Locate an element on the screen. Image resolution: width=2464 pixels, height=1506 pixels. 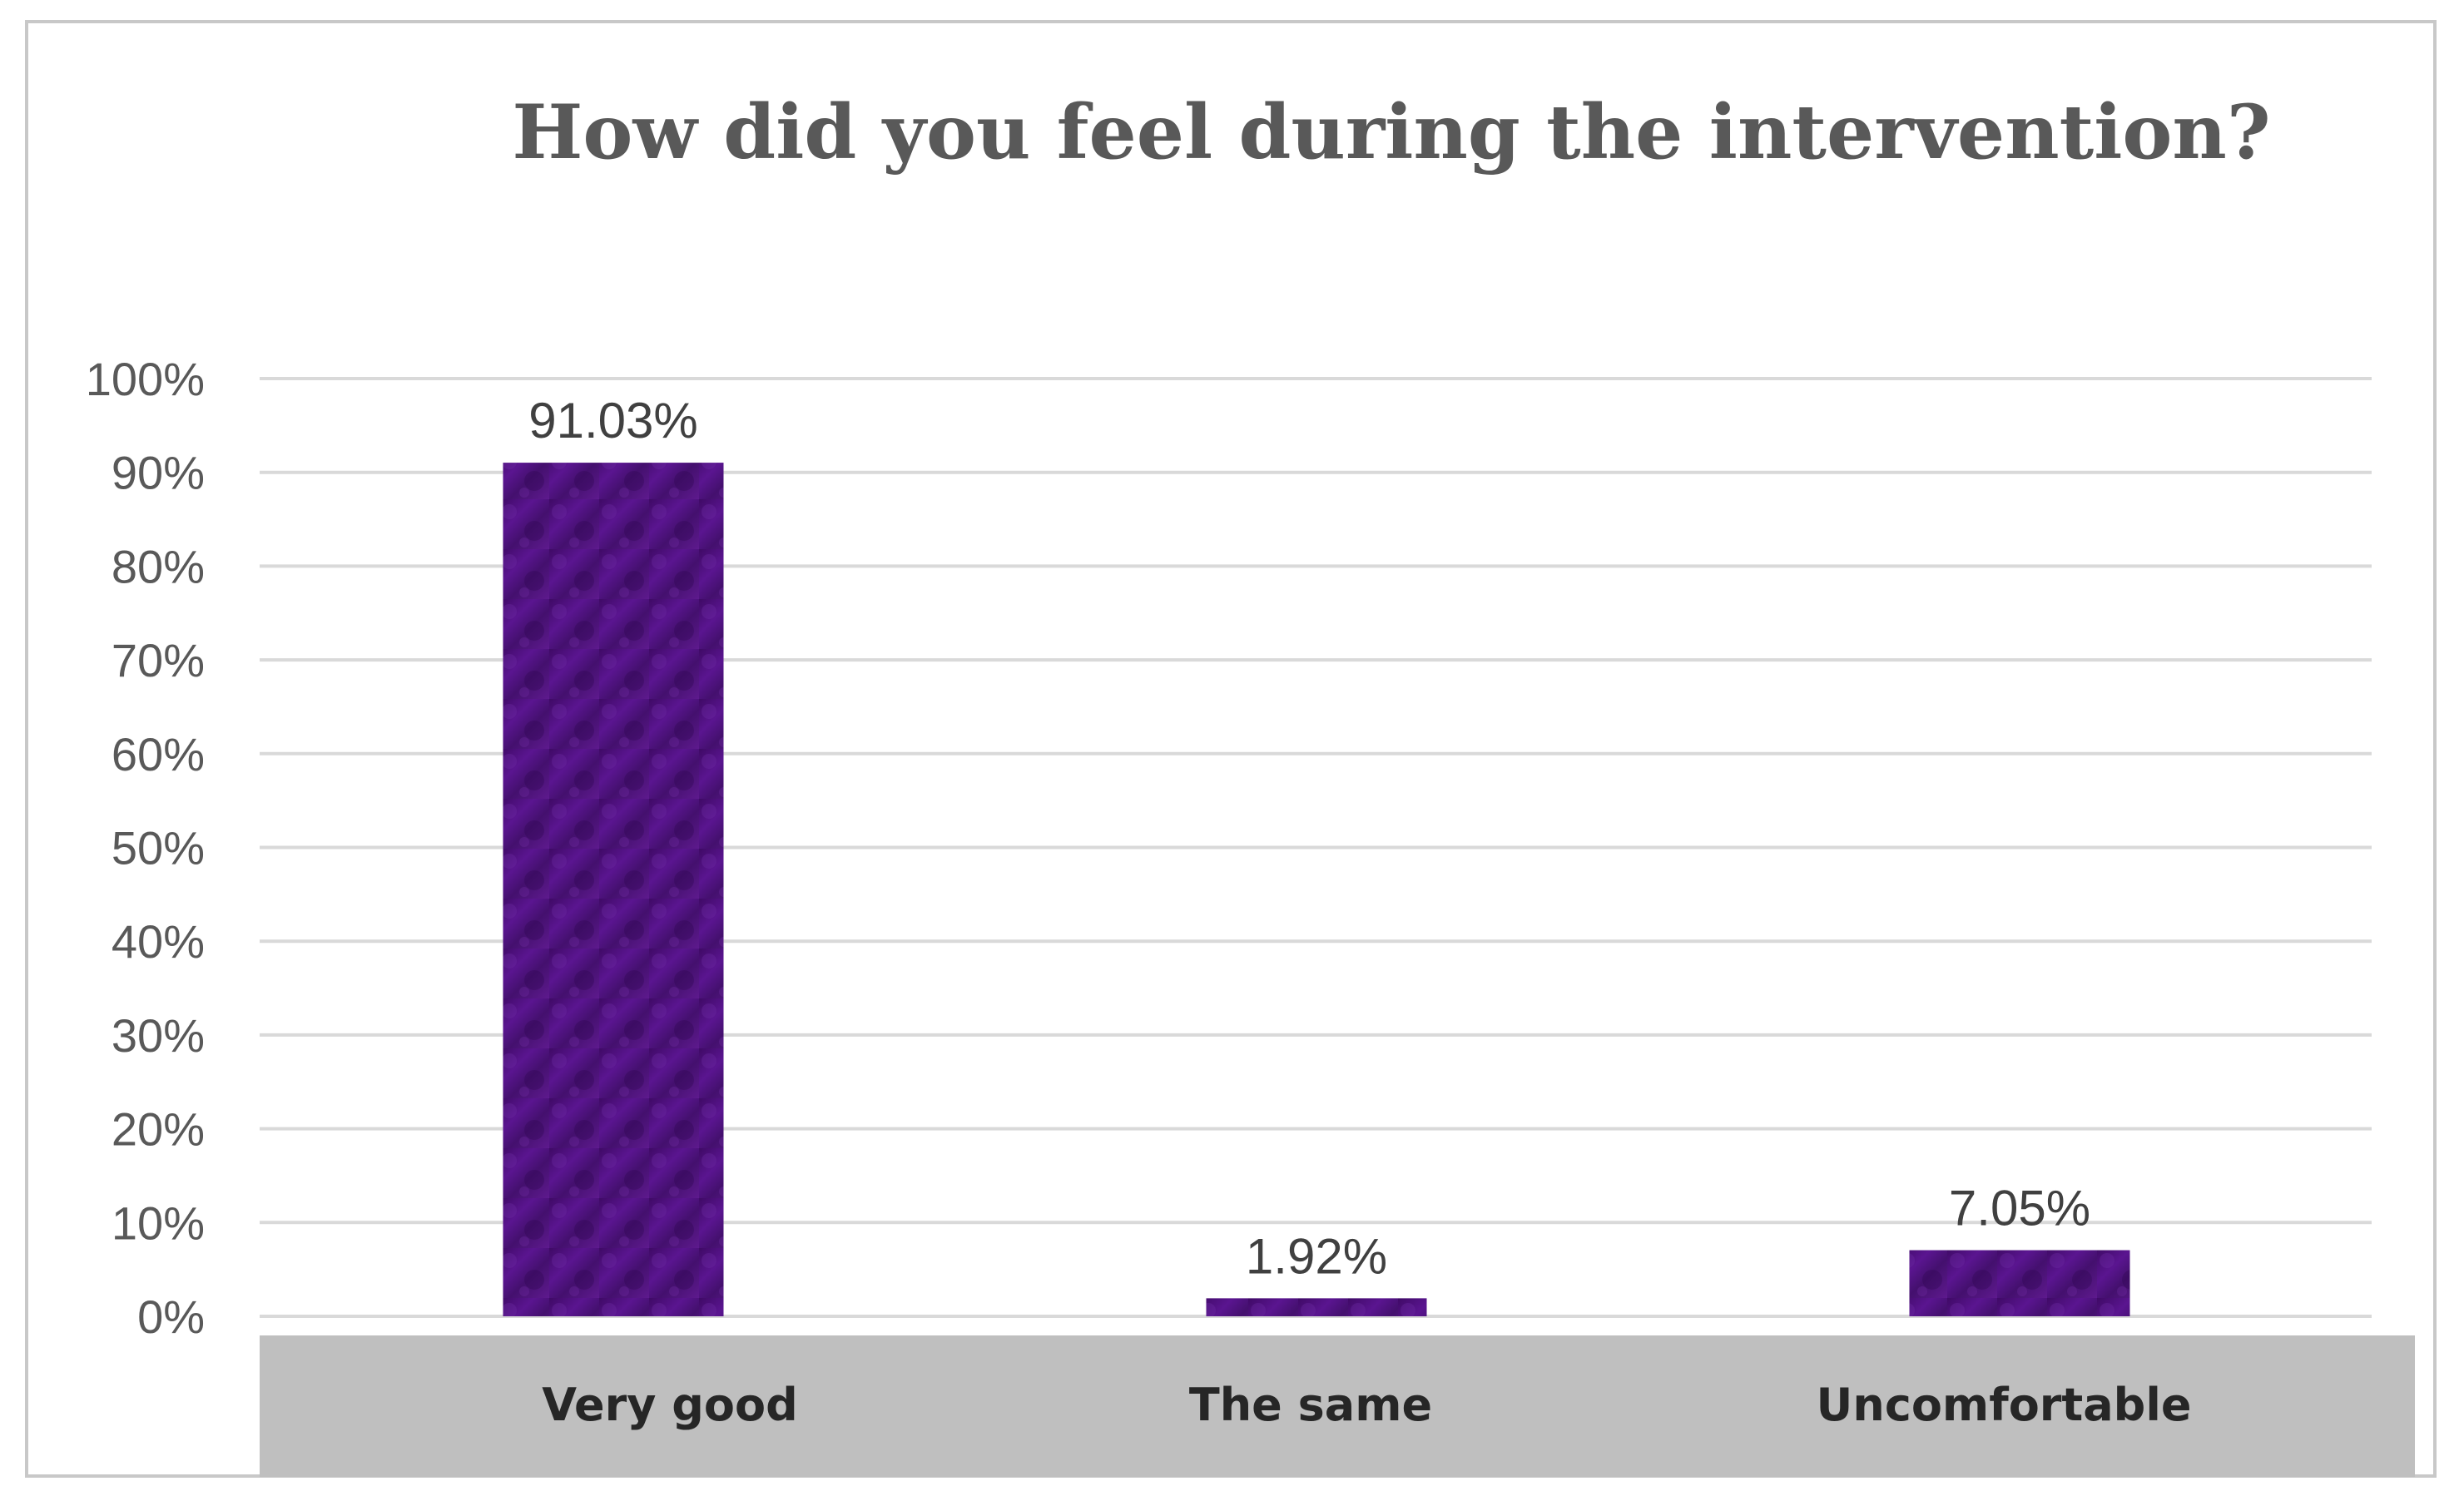
category-band is located at coordinates (1337, 1406).